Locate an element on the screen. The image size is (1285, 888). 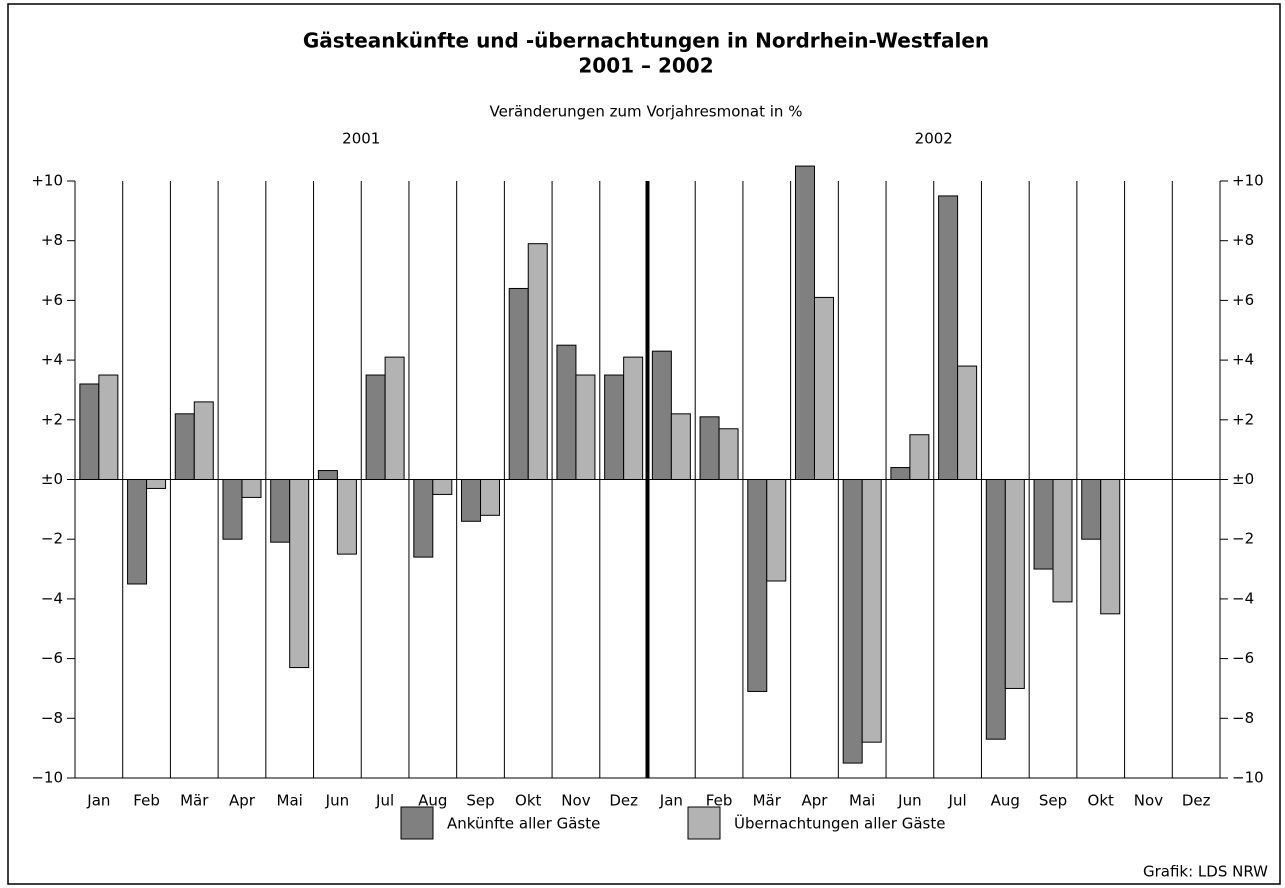
y-tick-label-right: −4 is located at coordinates (1243, 598).